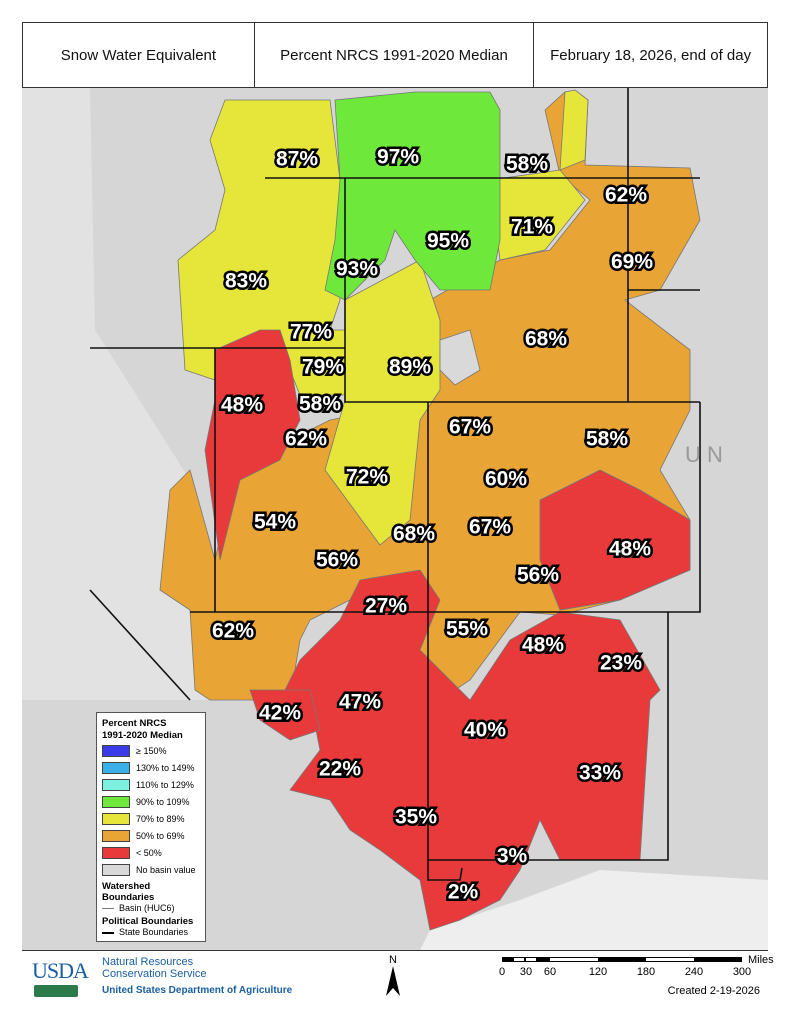  Describe the element at coordinates (416, 817) in the screenshot. I see `basin-percent-label: 35%` at that location.